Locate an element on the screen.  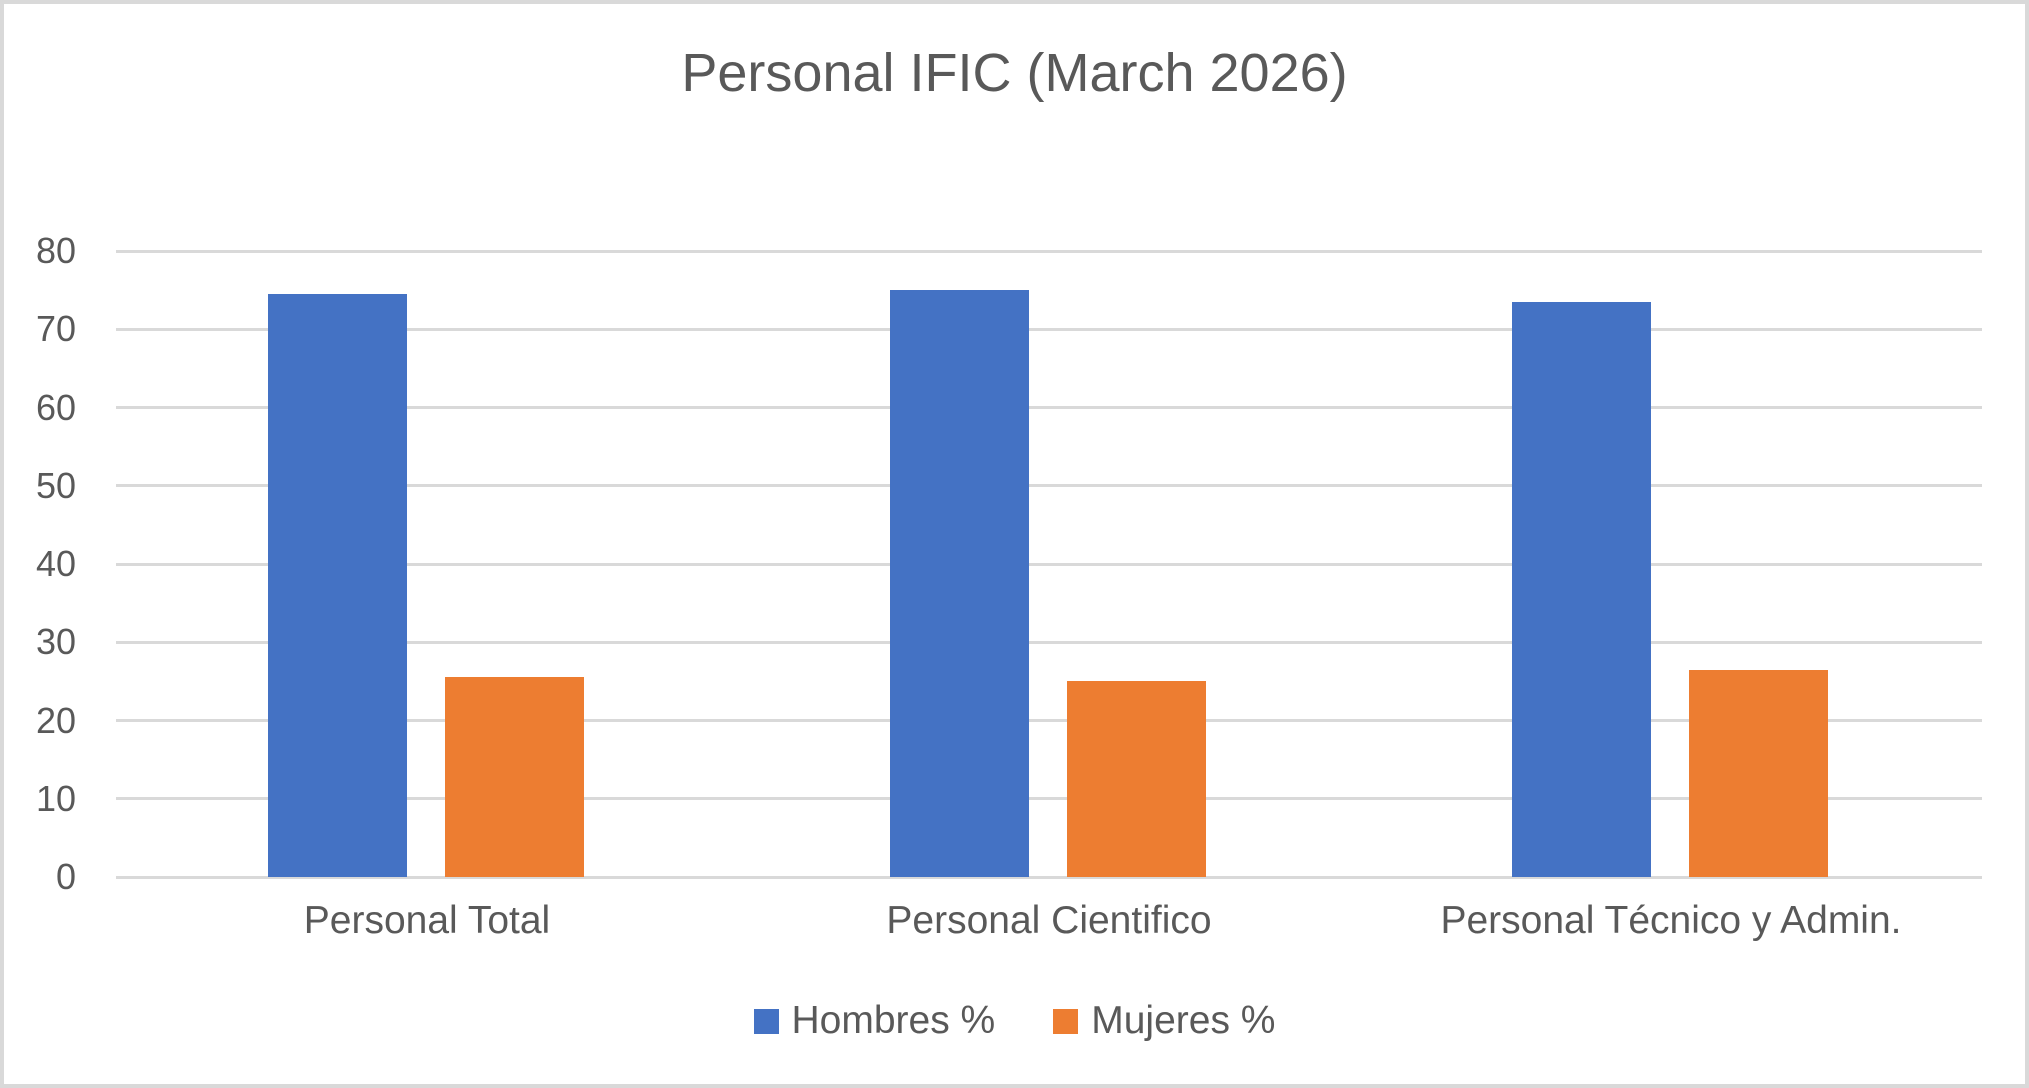
bar-mujeres-personal-total is located at coordinates (514, 777).